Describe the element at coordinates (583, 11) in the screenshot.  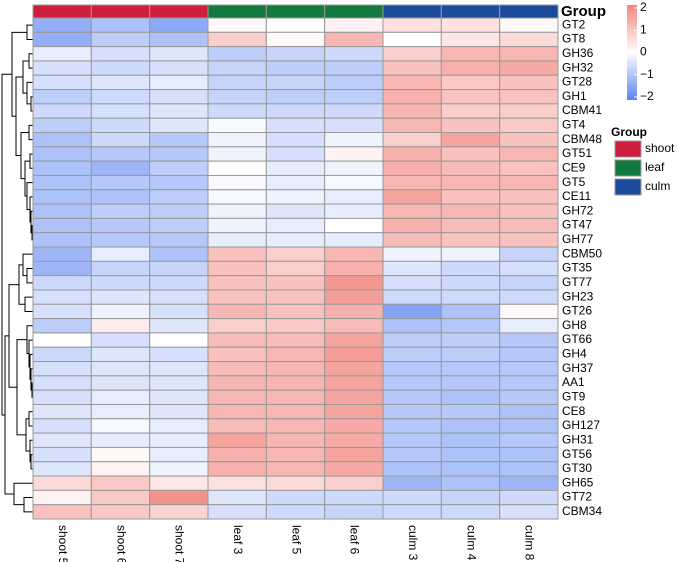
I see `annotation-title: Group` at that location.